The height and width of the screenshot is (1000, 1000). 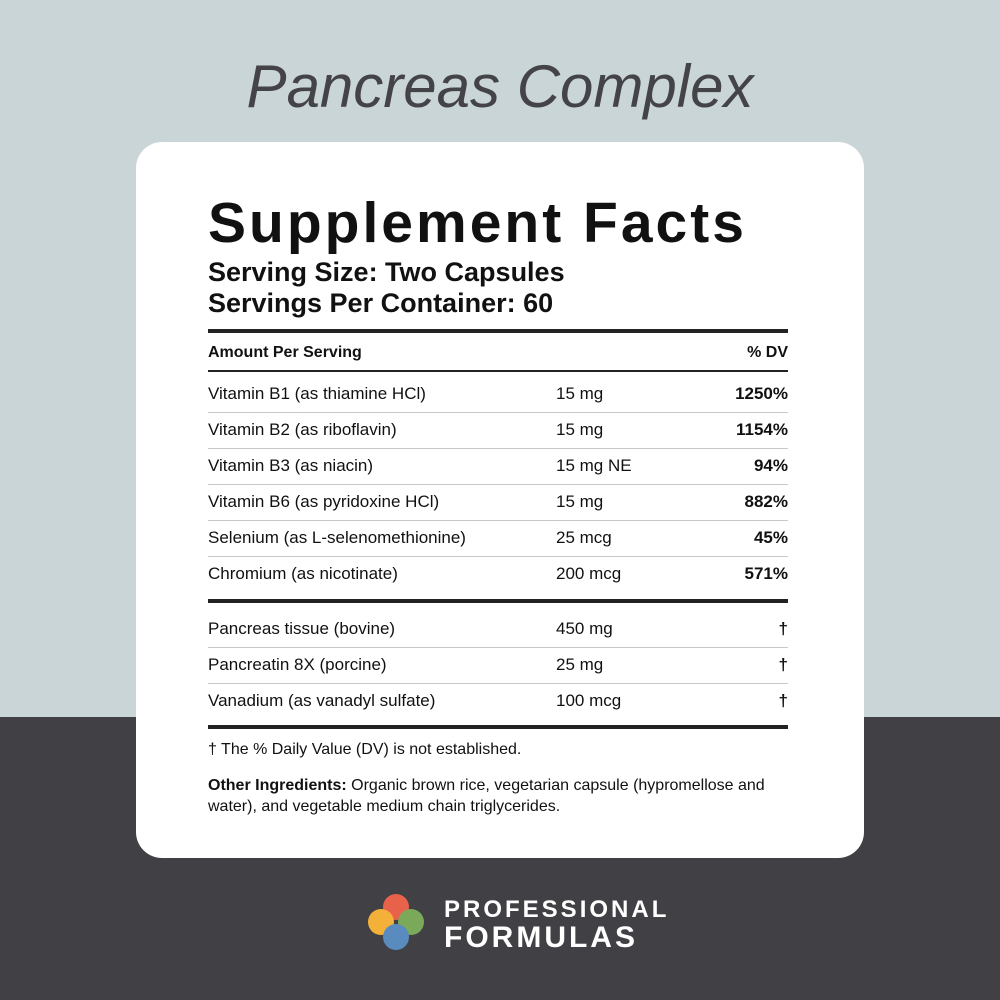 I want to click on ingredient-amount: 100 mcg, so click(x=589, y=700).